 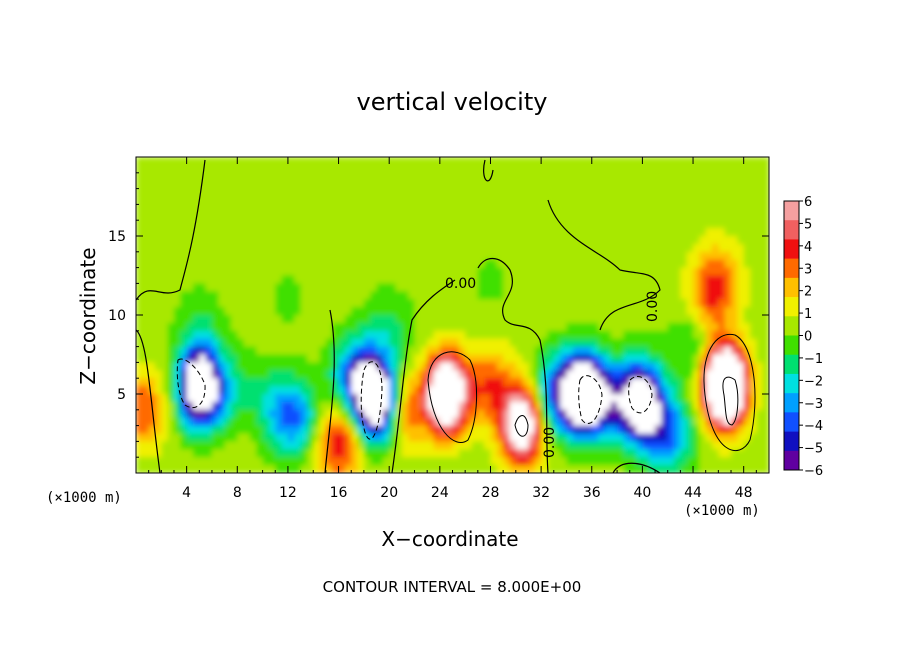 What do you see at coordinates (642, 493) in the screenshot?
I see `x-tick-label: 40` at bounding box center [642, 493].